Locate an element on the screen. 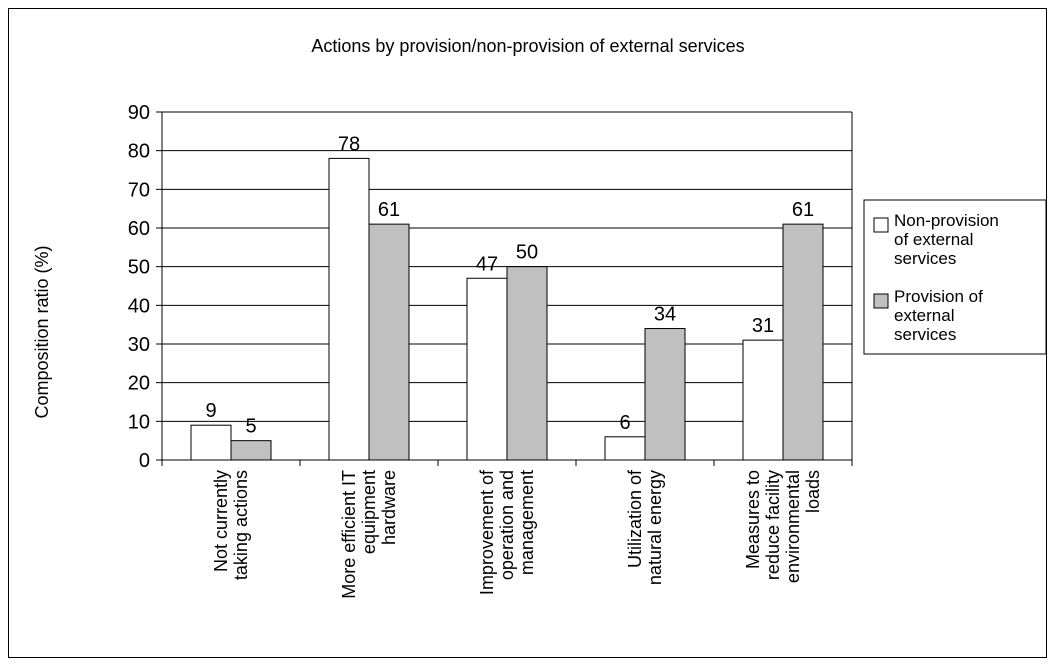 This screenshot has height=666, width=1055. x-tick-label-line: management is located at coordinates (527, 522).